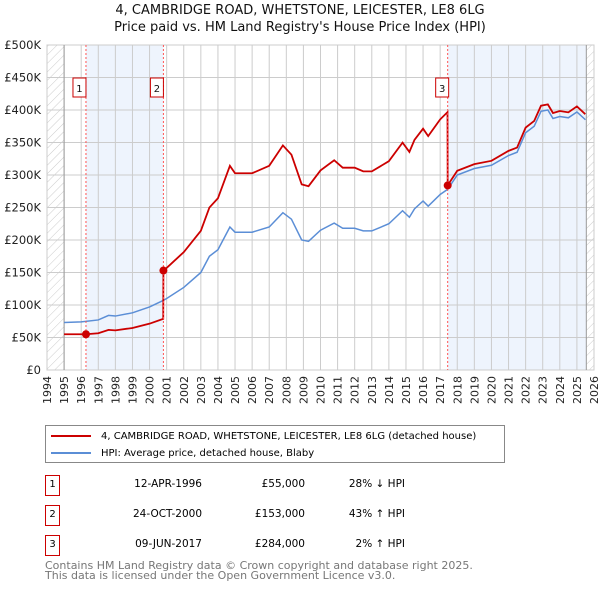 Image resolution: width=600 pixels, height=590 pixels. I want to click on x-tick-label: 2026, so click(594, 390).